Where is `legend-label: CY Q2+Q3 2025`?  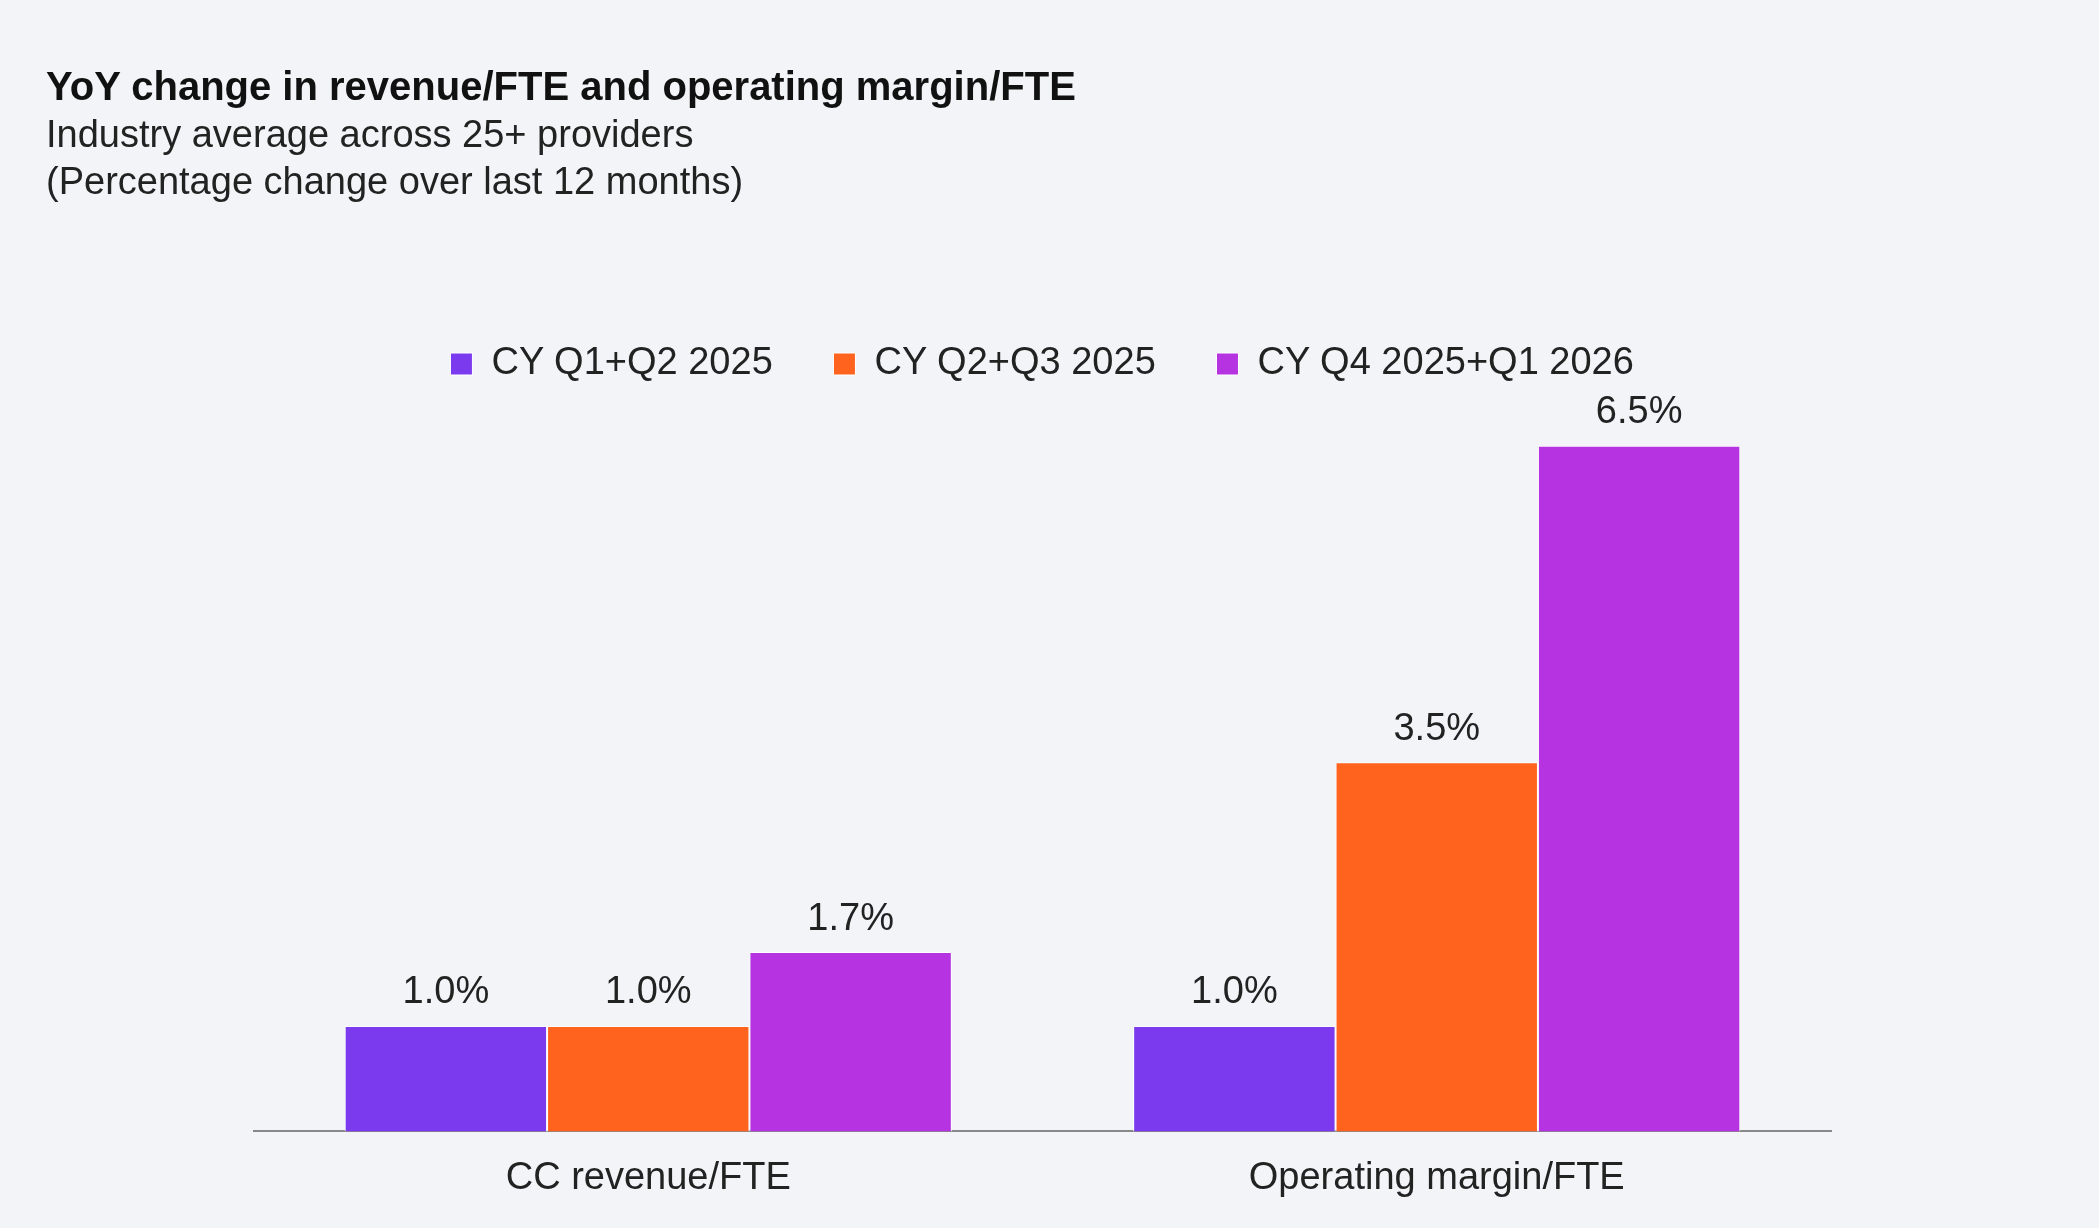
legend-label: CY Q2+Q3 2025 is located at coordinates (1015, 361).